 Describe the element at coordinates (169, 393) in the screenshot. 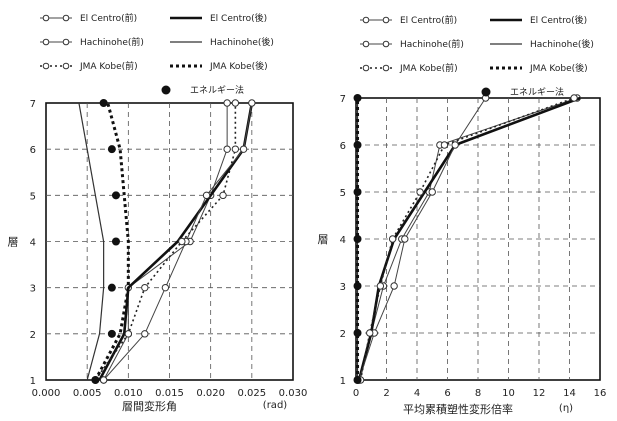

I see `x-tick-label: 0.015` at that location.